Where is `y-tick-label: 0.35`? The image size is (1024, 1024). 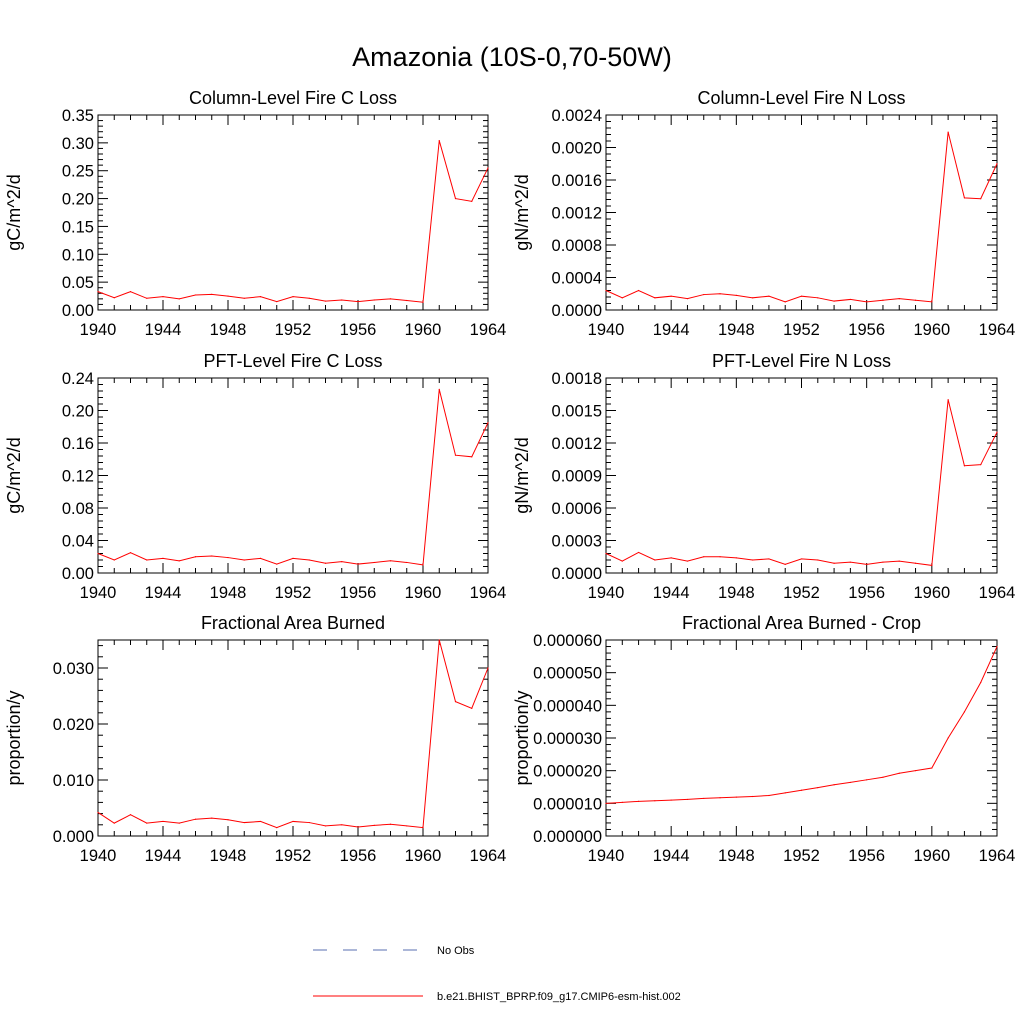
y-tick-label: 0.35 is located at coordinates (78, 116).